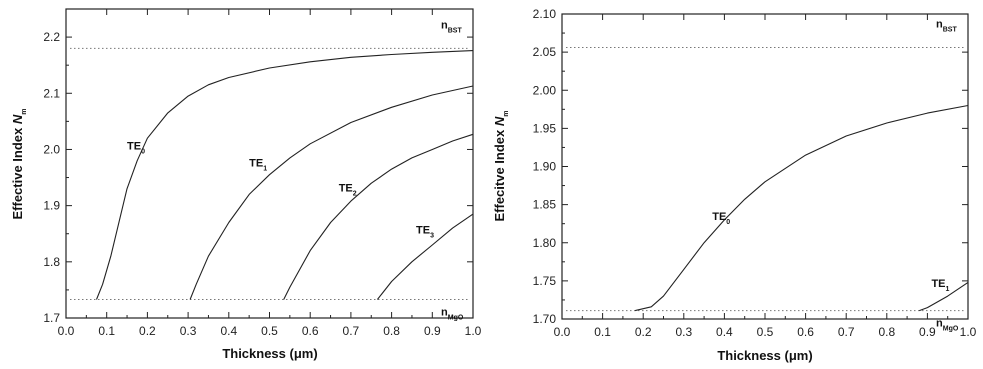  What do you see at coordinates (432, 236) in the screenshot?
I see `series-label-te3-sub: 3` at bounding box center [432, 236].